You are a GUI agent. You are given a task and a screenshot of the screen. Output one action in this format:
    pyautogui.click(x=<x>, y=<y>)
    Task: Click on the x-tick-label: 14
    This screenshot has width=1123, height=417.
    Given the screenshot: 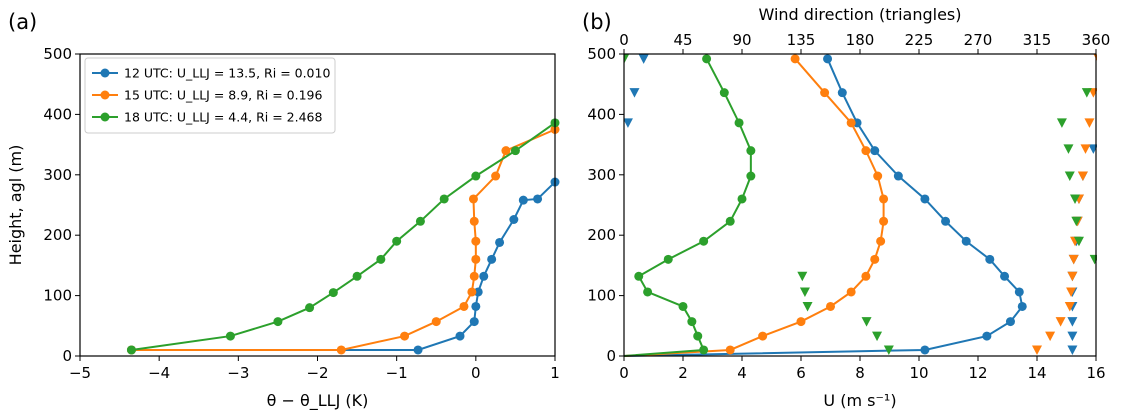 What is the action you would take?
    pyautogui.click(x=1036, y=373)
    